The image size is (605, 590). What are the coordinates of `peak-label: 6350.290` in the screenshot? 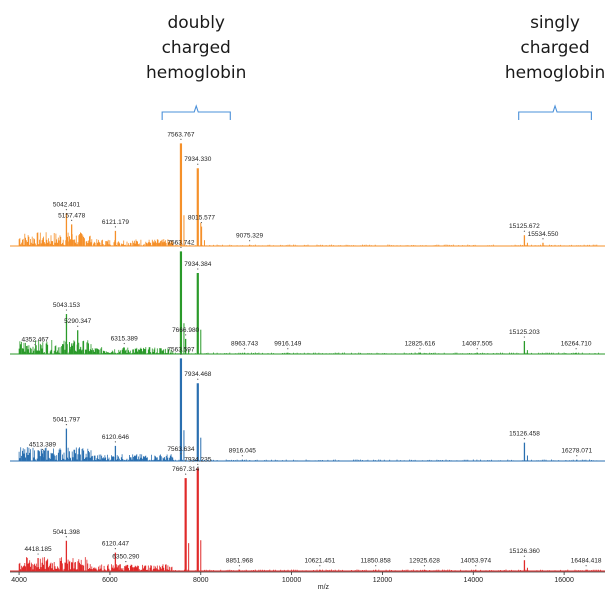 It's located at (125, 557).